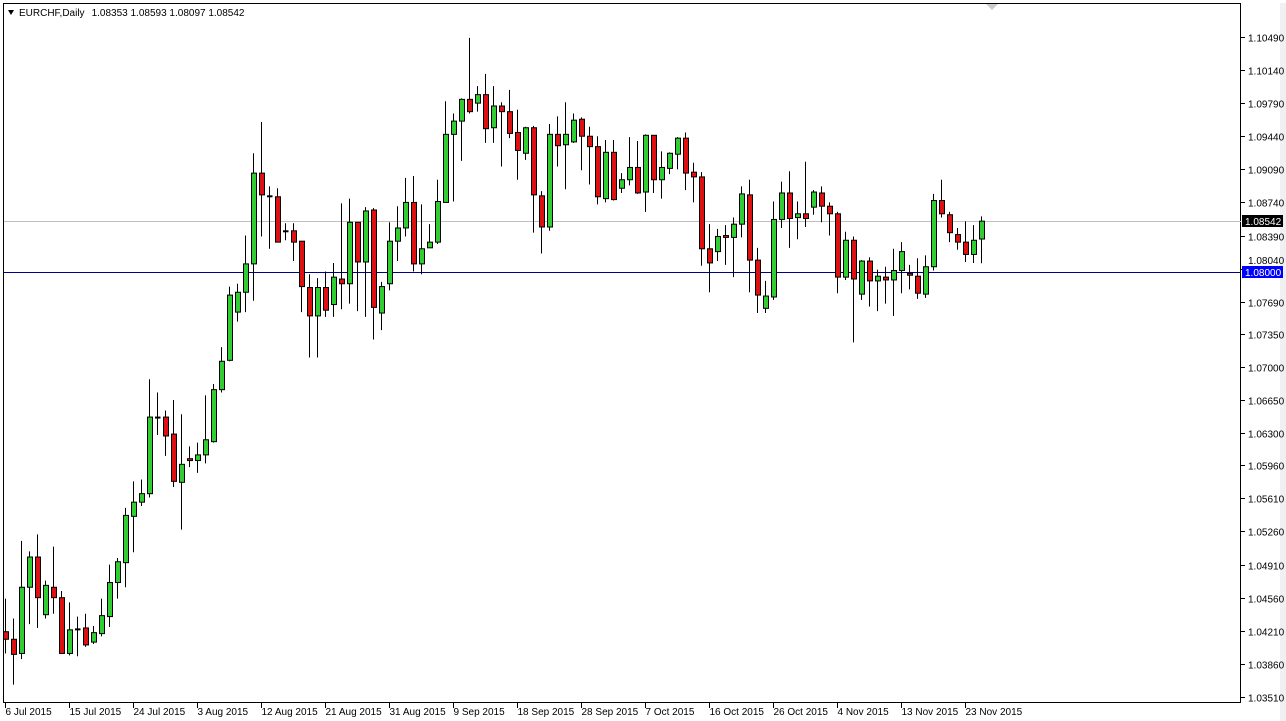 The image size is (1286, 721). I want to click on y-tick-label: 1.04210, so click(1266, 633).